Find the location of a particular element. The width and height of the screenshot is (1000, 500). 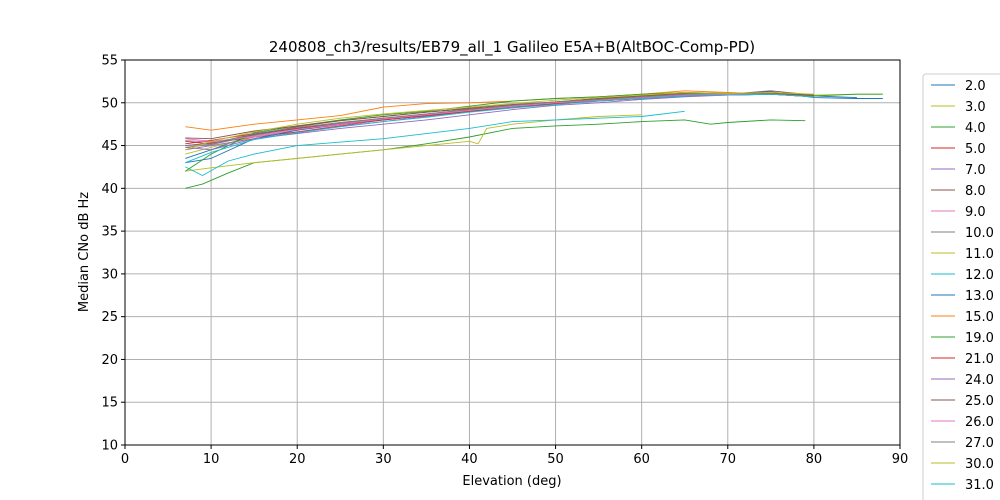

x-tick-label: 10 is located at coordinates (211, 459).